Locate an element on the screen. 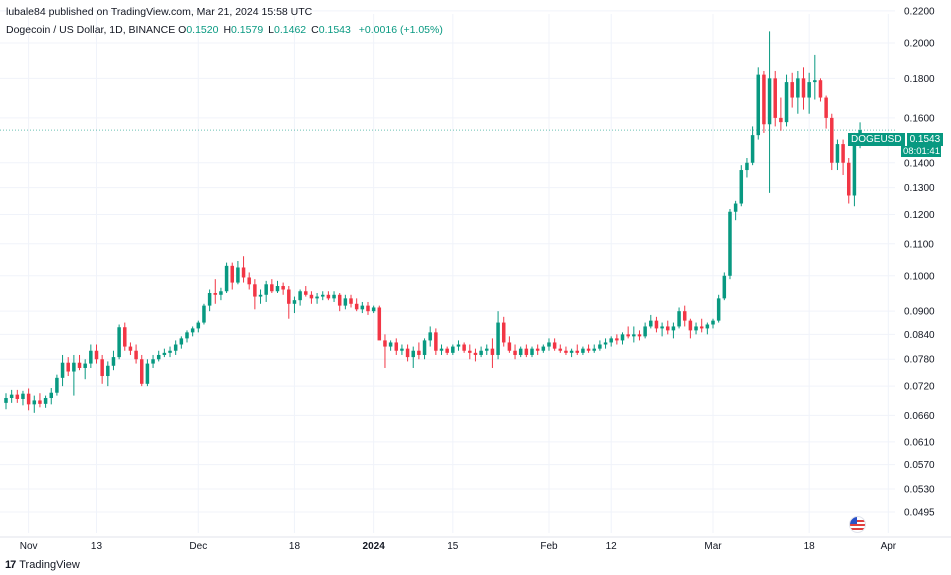 The height and width of the screenshot is (575, 951). y-tick-label: 0.0530 is located at coordinates (919, 490).